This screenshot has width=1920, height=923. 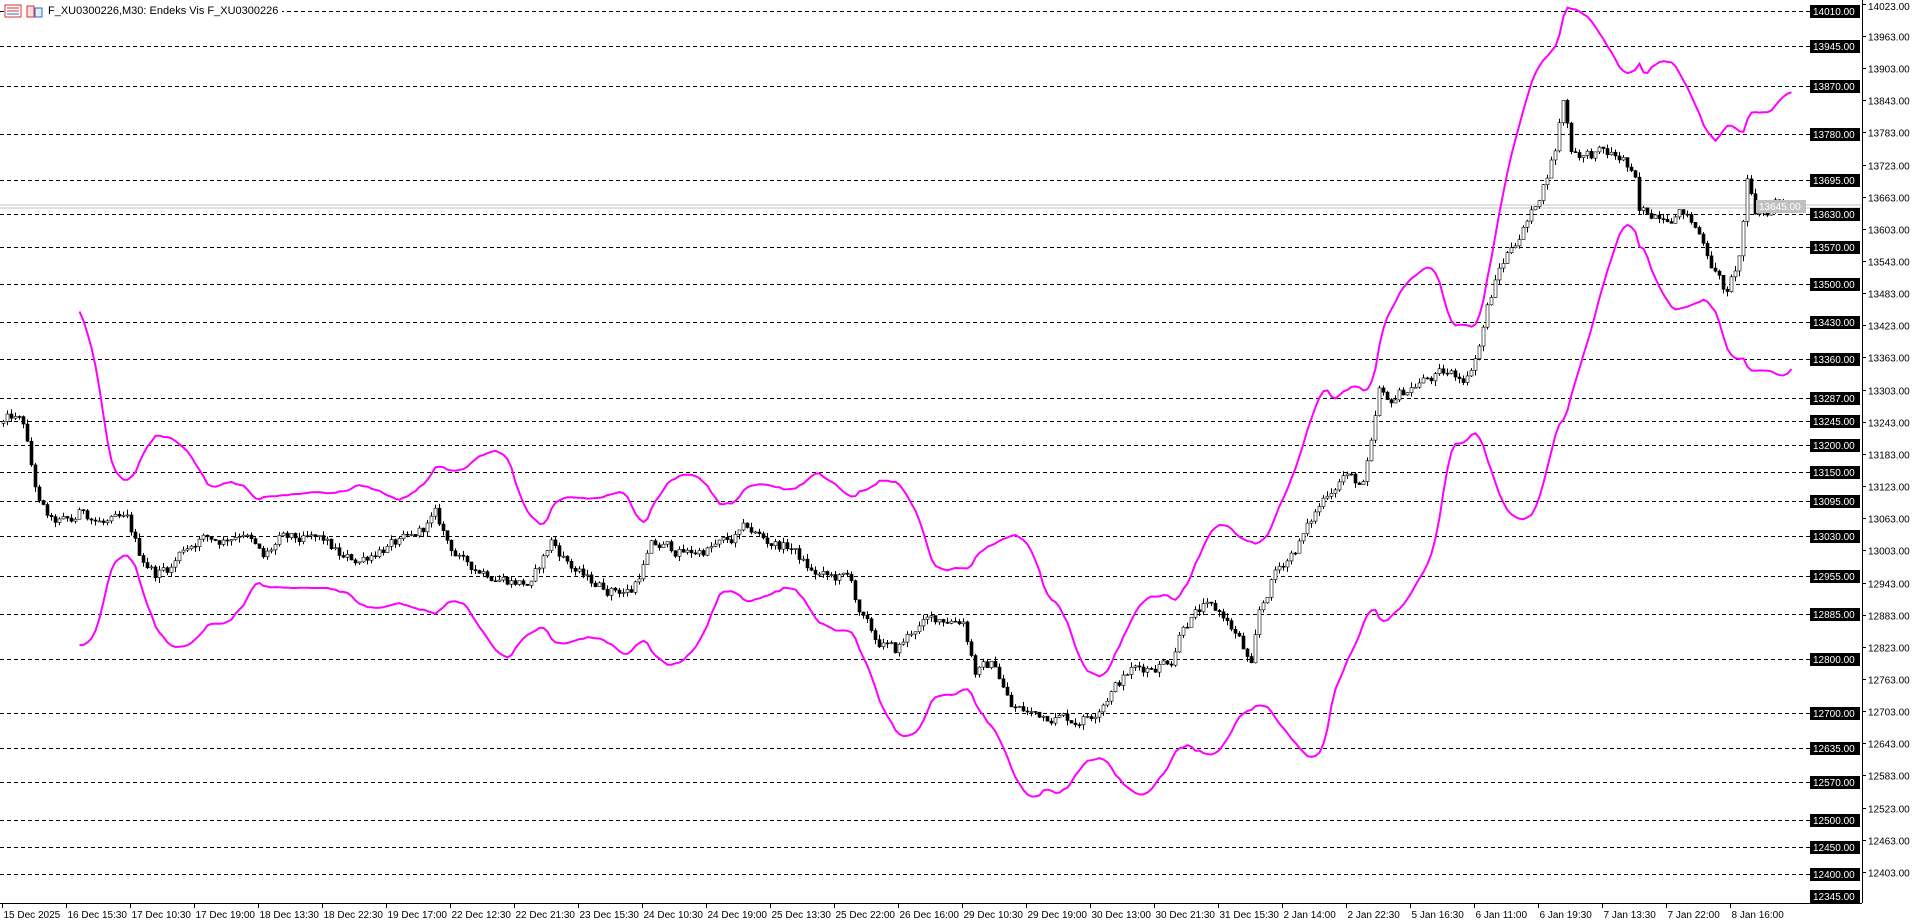 What do you see at coordinates (1834, 714) in the screenshot?
I see `level-label: 12700.00` at bounding box center [1834, 714].